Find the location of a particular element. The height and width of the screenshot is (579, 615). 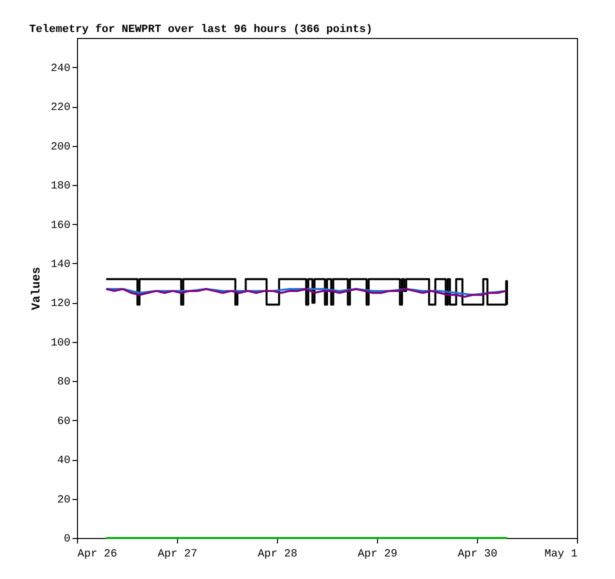

x-tick-label: Apr 27 is located at coordinates (178, 554).